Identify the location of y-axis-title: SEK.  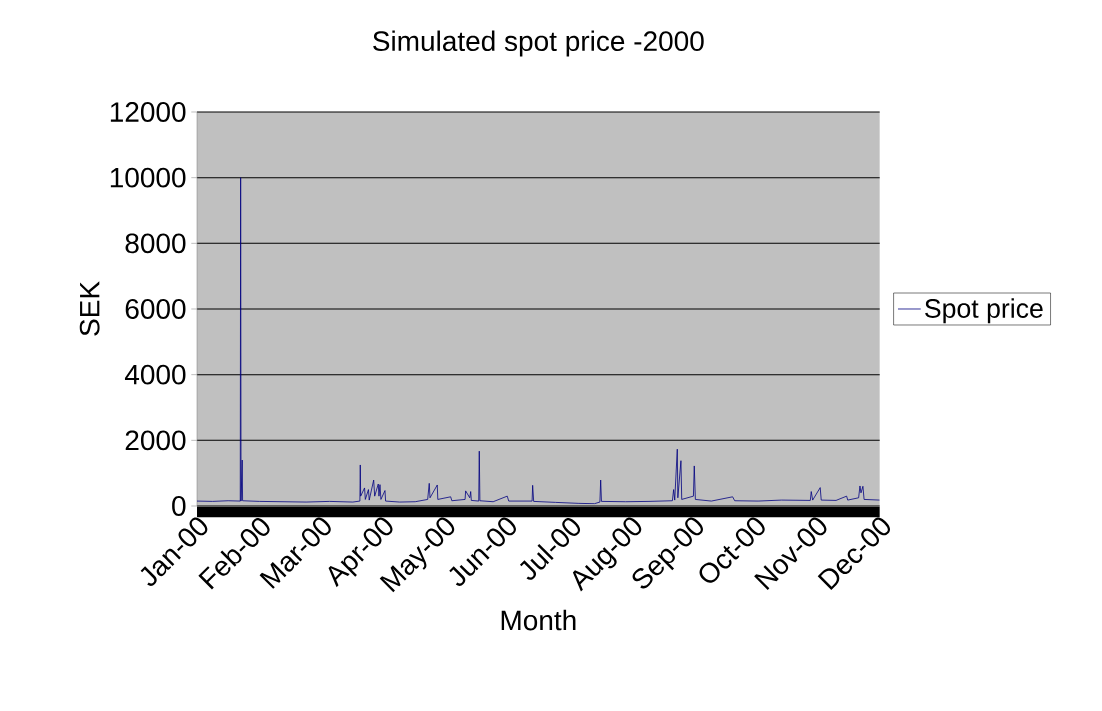
(89, 308).